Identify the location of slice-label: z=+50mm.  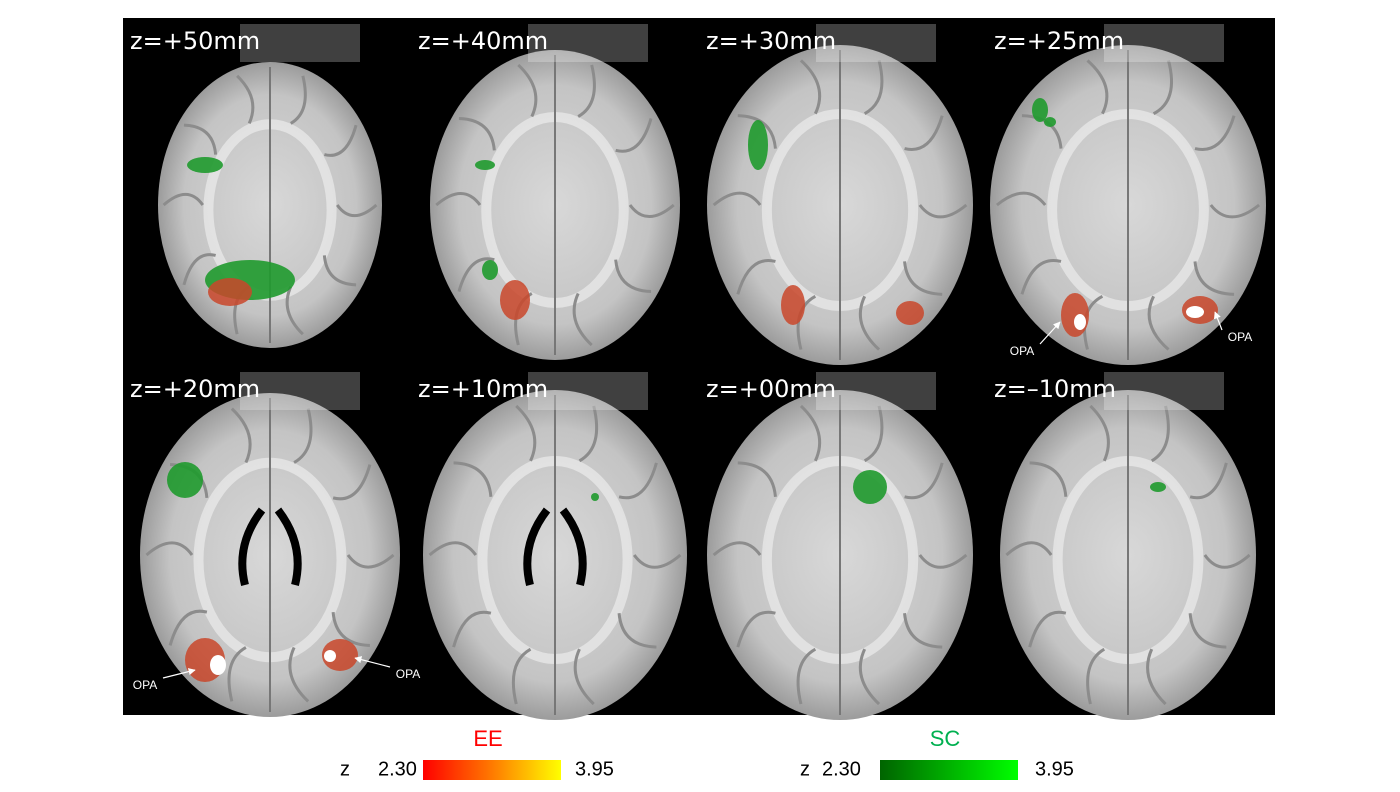
(195, 41).